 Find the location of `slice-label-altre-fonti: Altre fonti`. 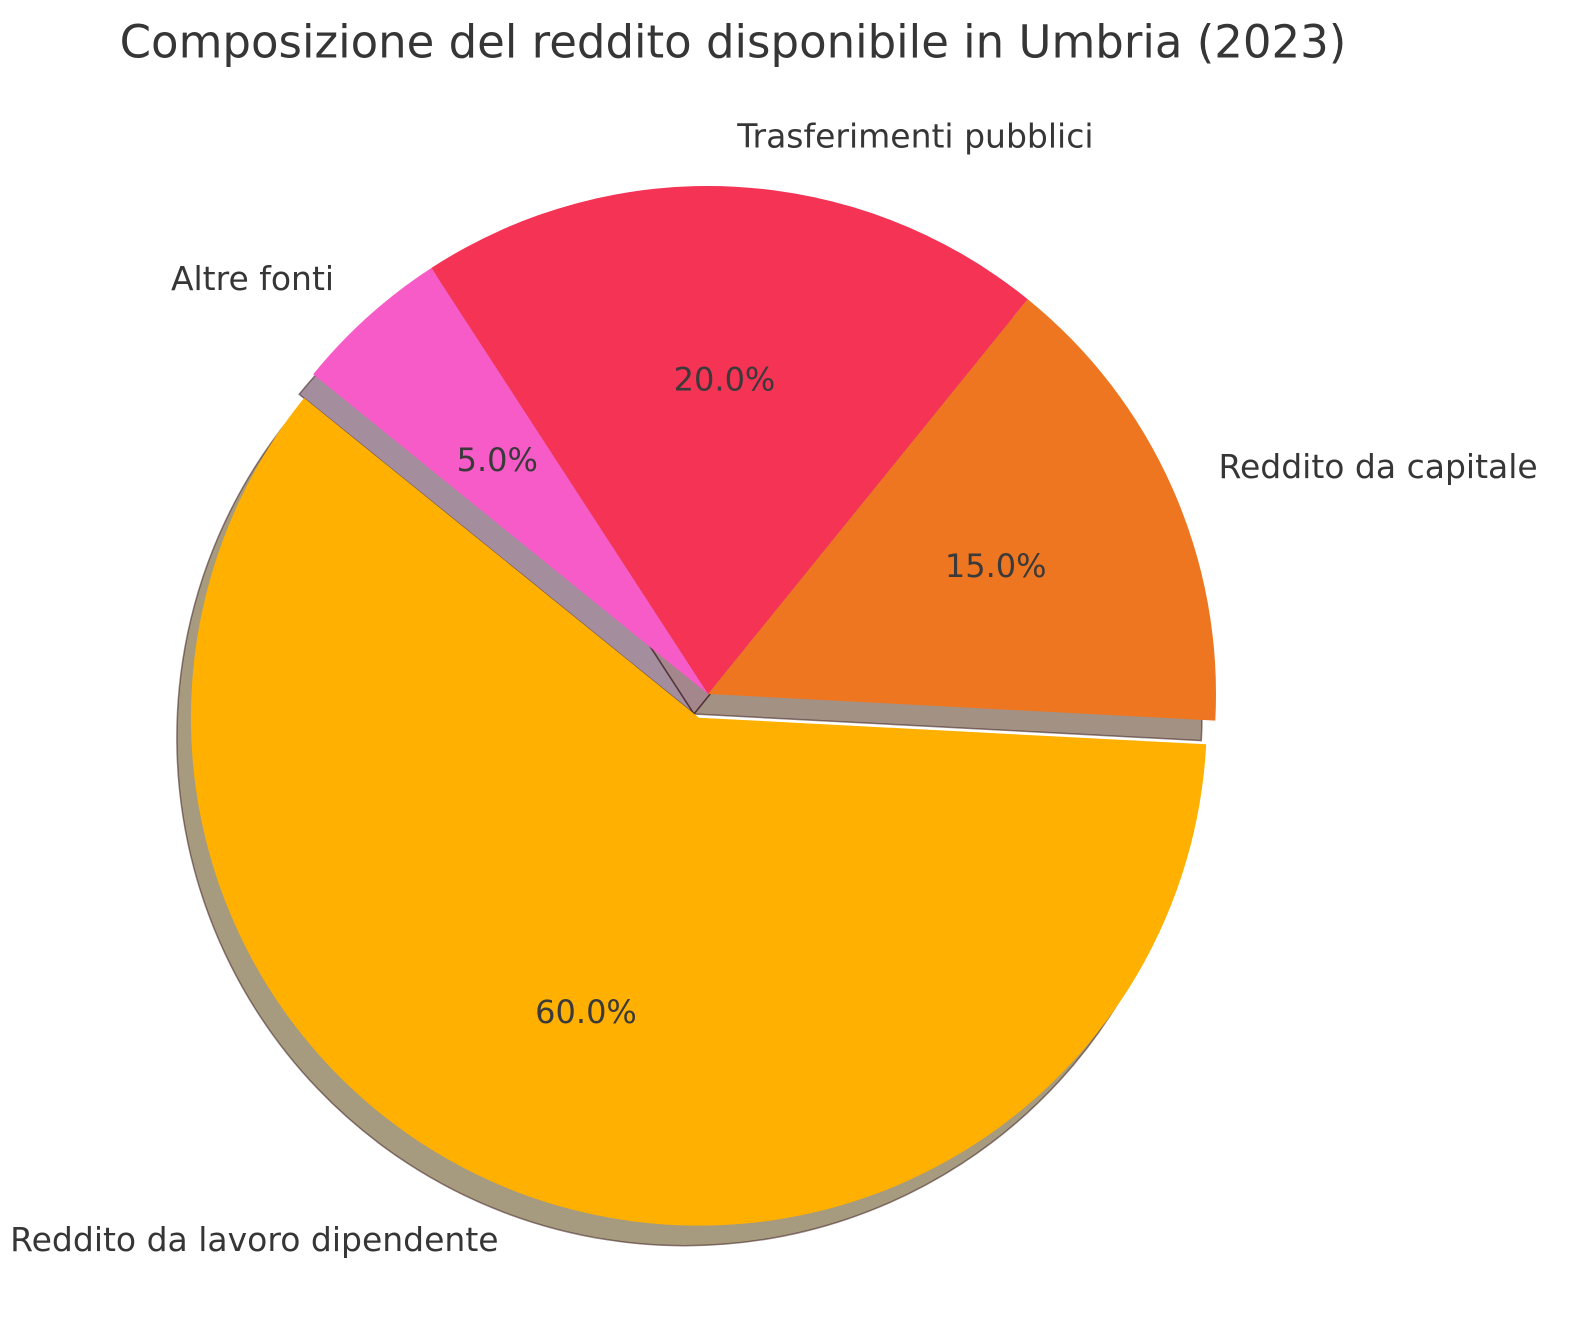

slice-label-altre-fonti: Altre fonti is located at coordinates (252, 278).